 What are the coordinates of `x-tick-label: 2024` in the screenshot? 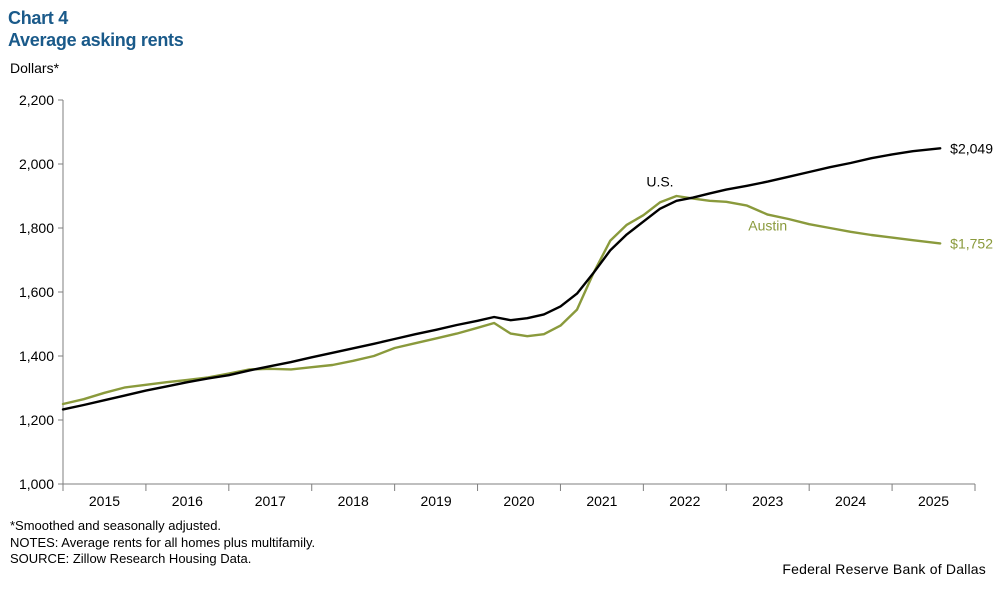 It's located at (850, 501).